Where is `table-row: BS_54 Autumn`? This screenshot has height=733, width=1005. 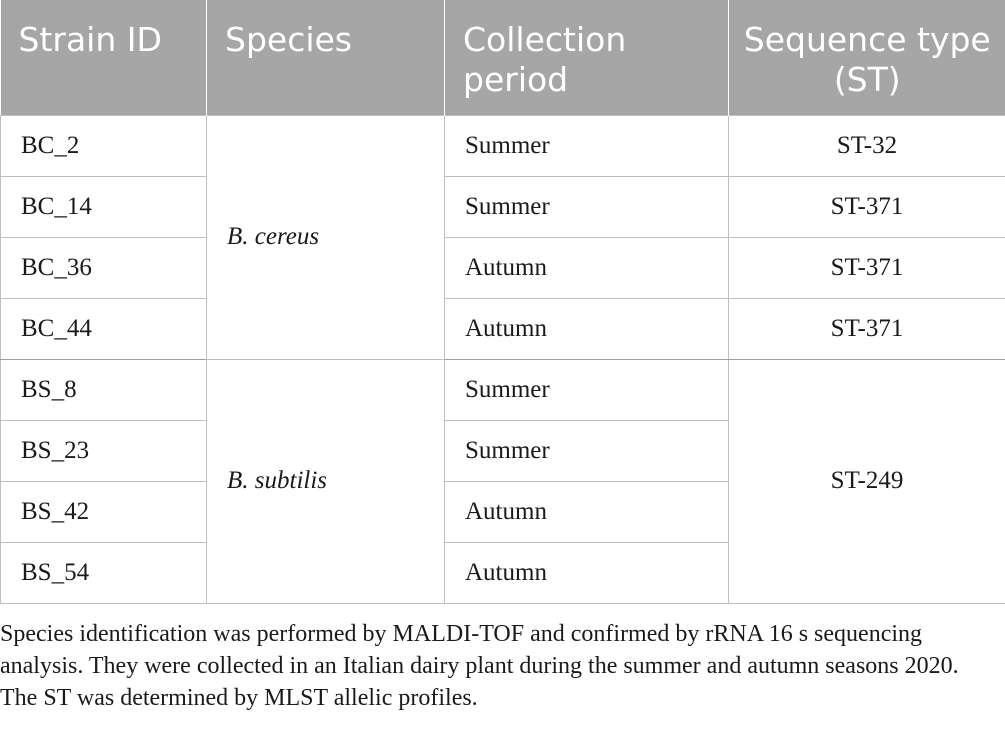
table-row: BS_54 Autumn is located at coordinates (502, 572).